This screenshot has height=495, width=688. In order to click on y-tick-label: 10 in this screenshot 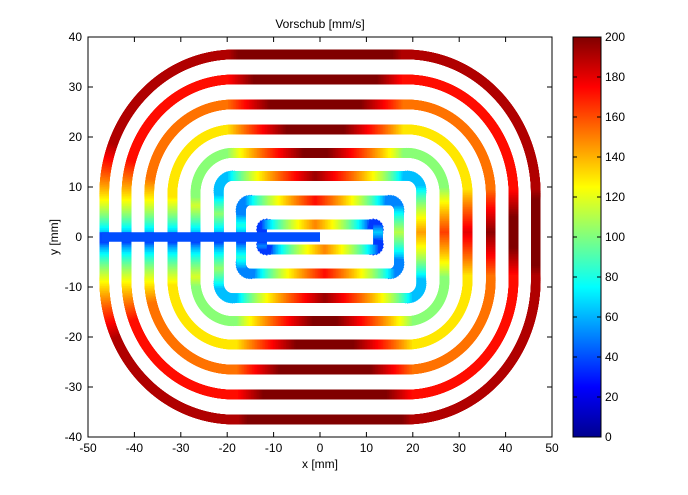, I will do `click(76, 187)`.